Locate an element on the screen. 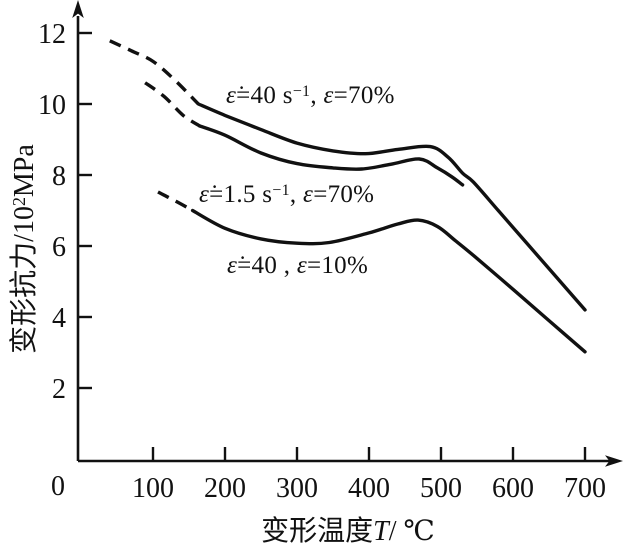  y-tick-label: 4 is located at coordinates (59, 318).